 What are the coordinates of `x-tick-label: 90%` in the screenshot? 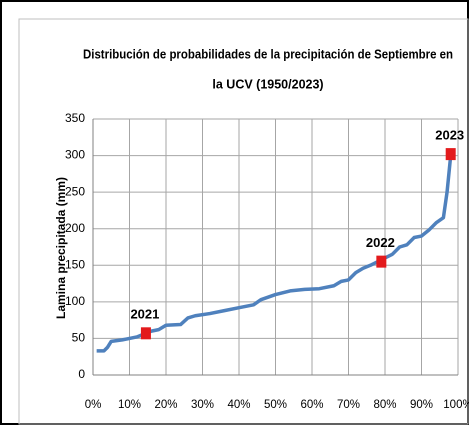 It's located at (421, 405).